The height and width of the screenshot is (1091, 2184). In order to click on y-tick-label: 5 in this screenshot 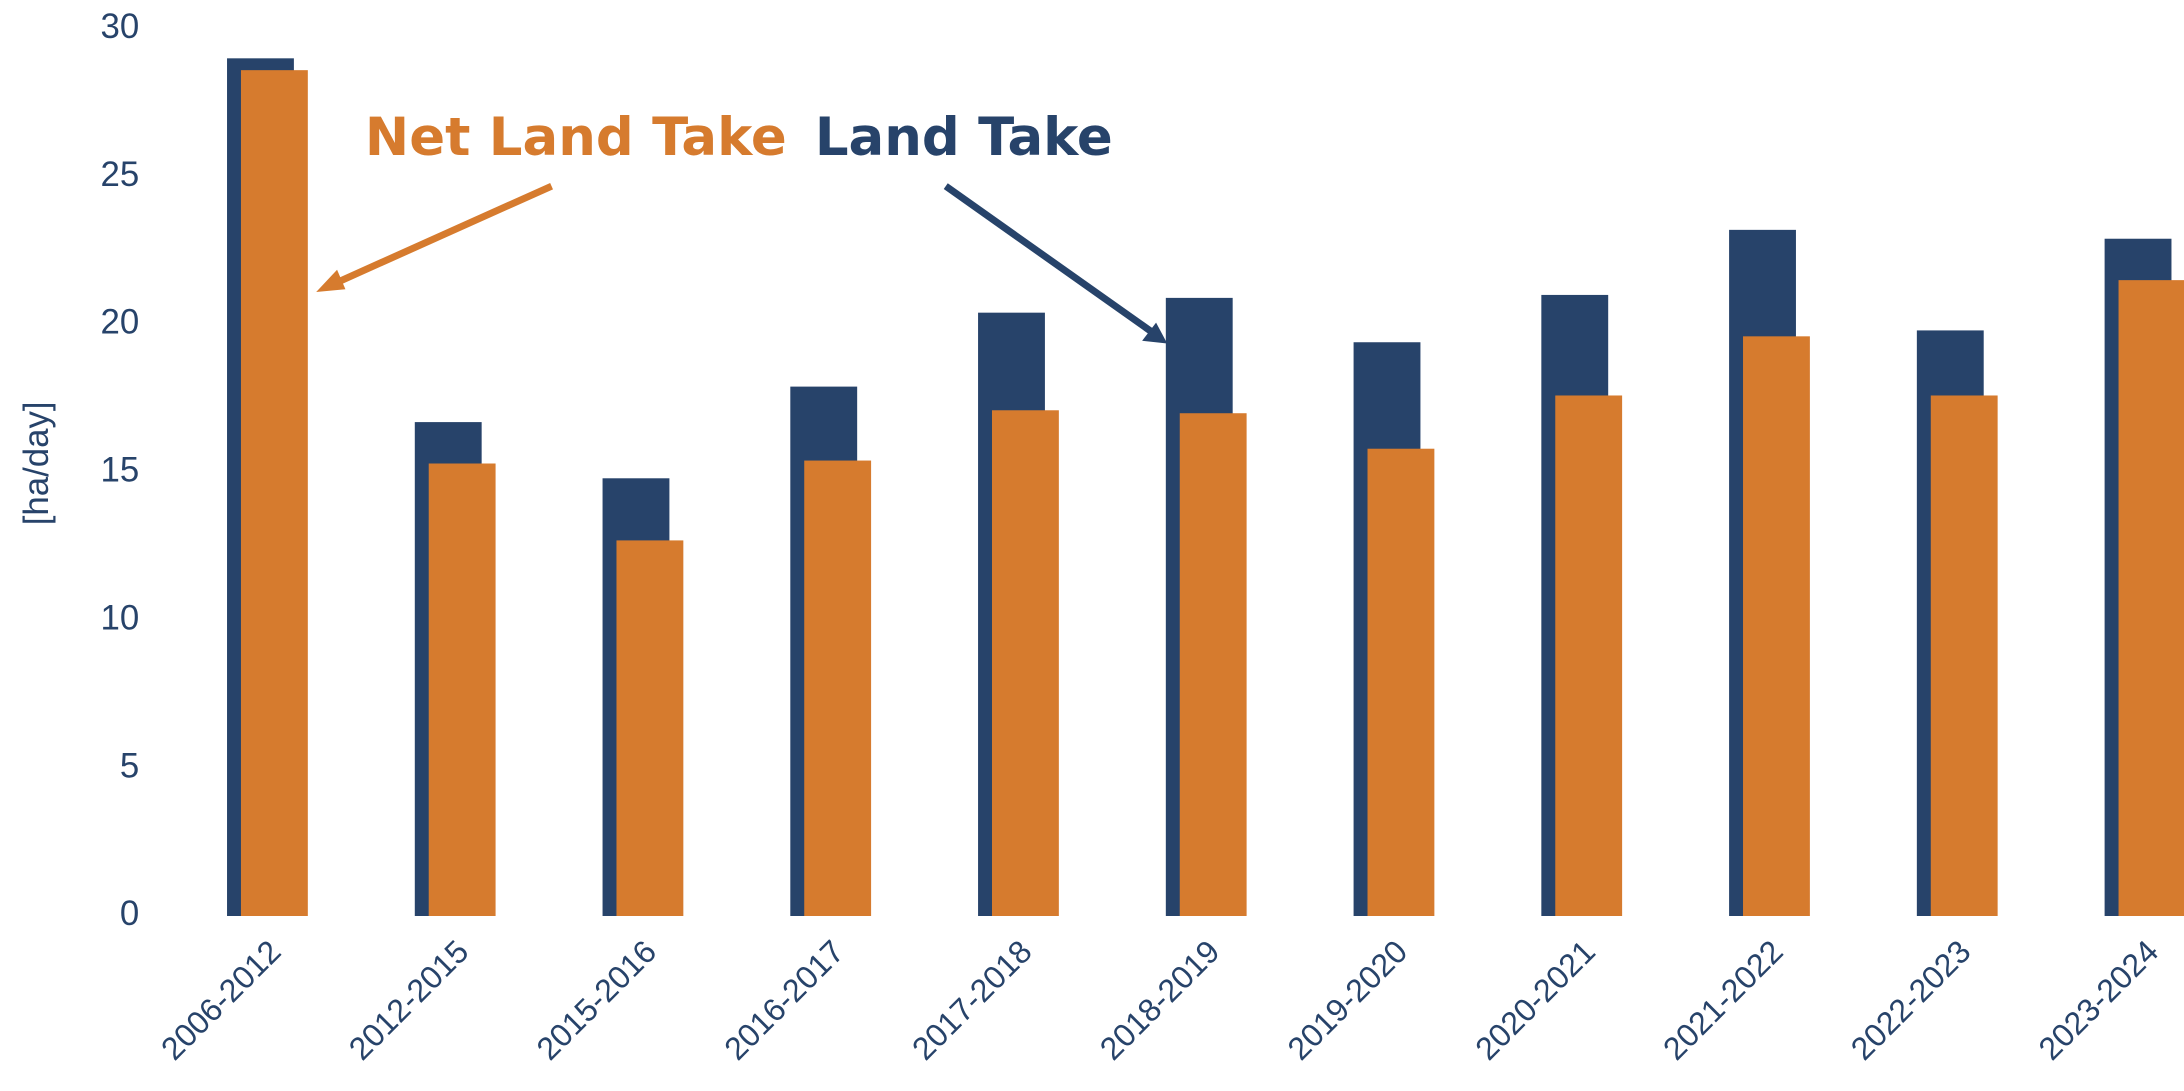, I will do `click(129, 765)`.